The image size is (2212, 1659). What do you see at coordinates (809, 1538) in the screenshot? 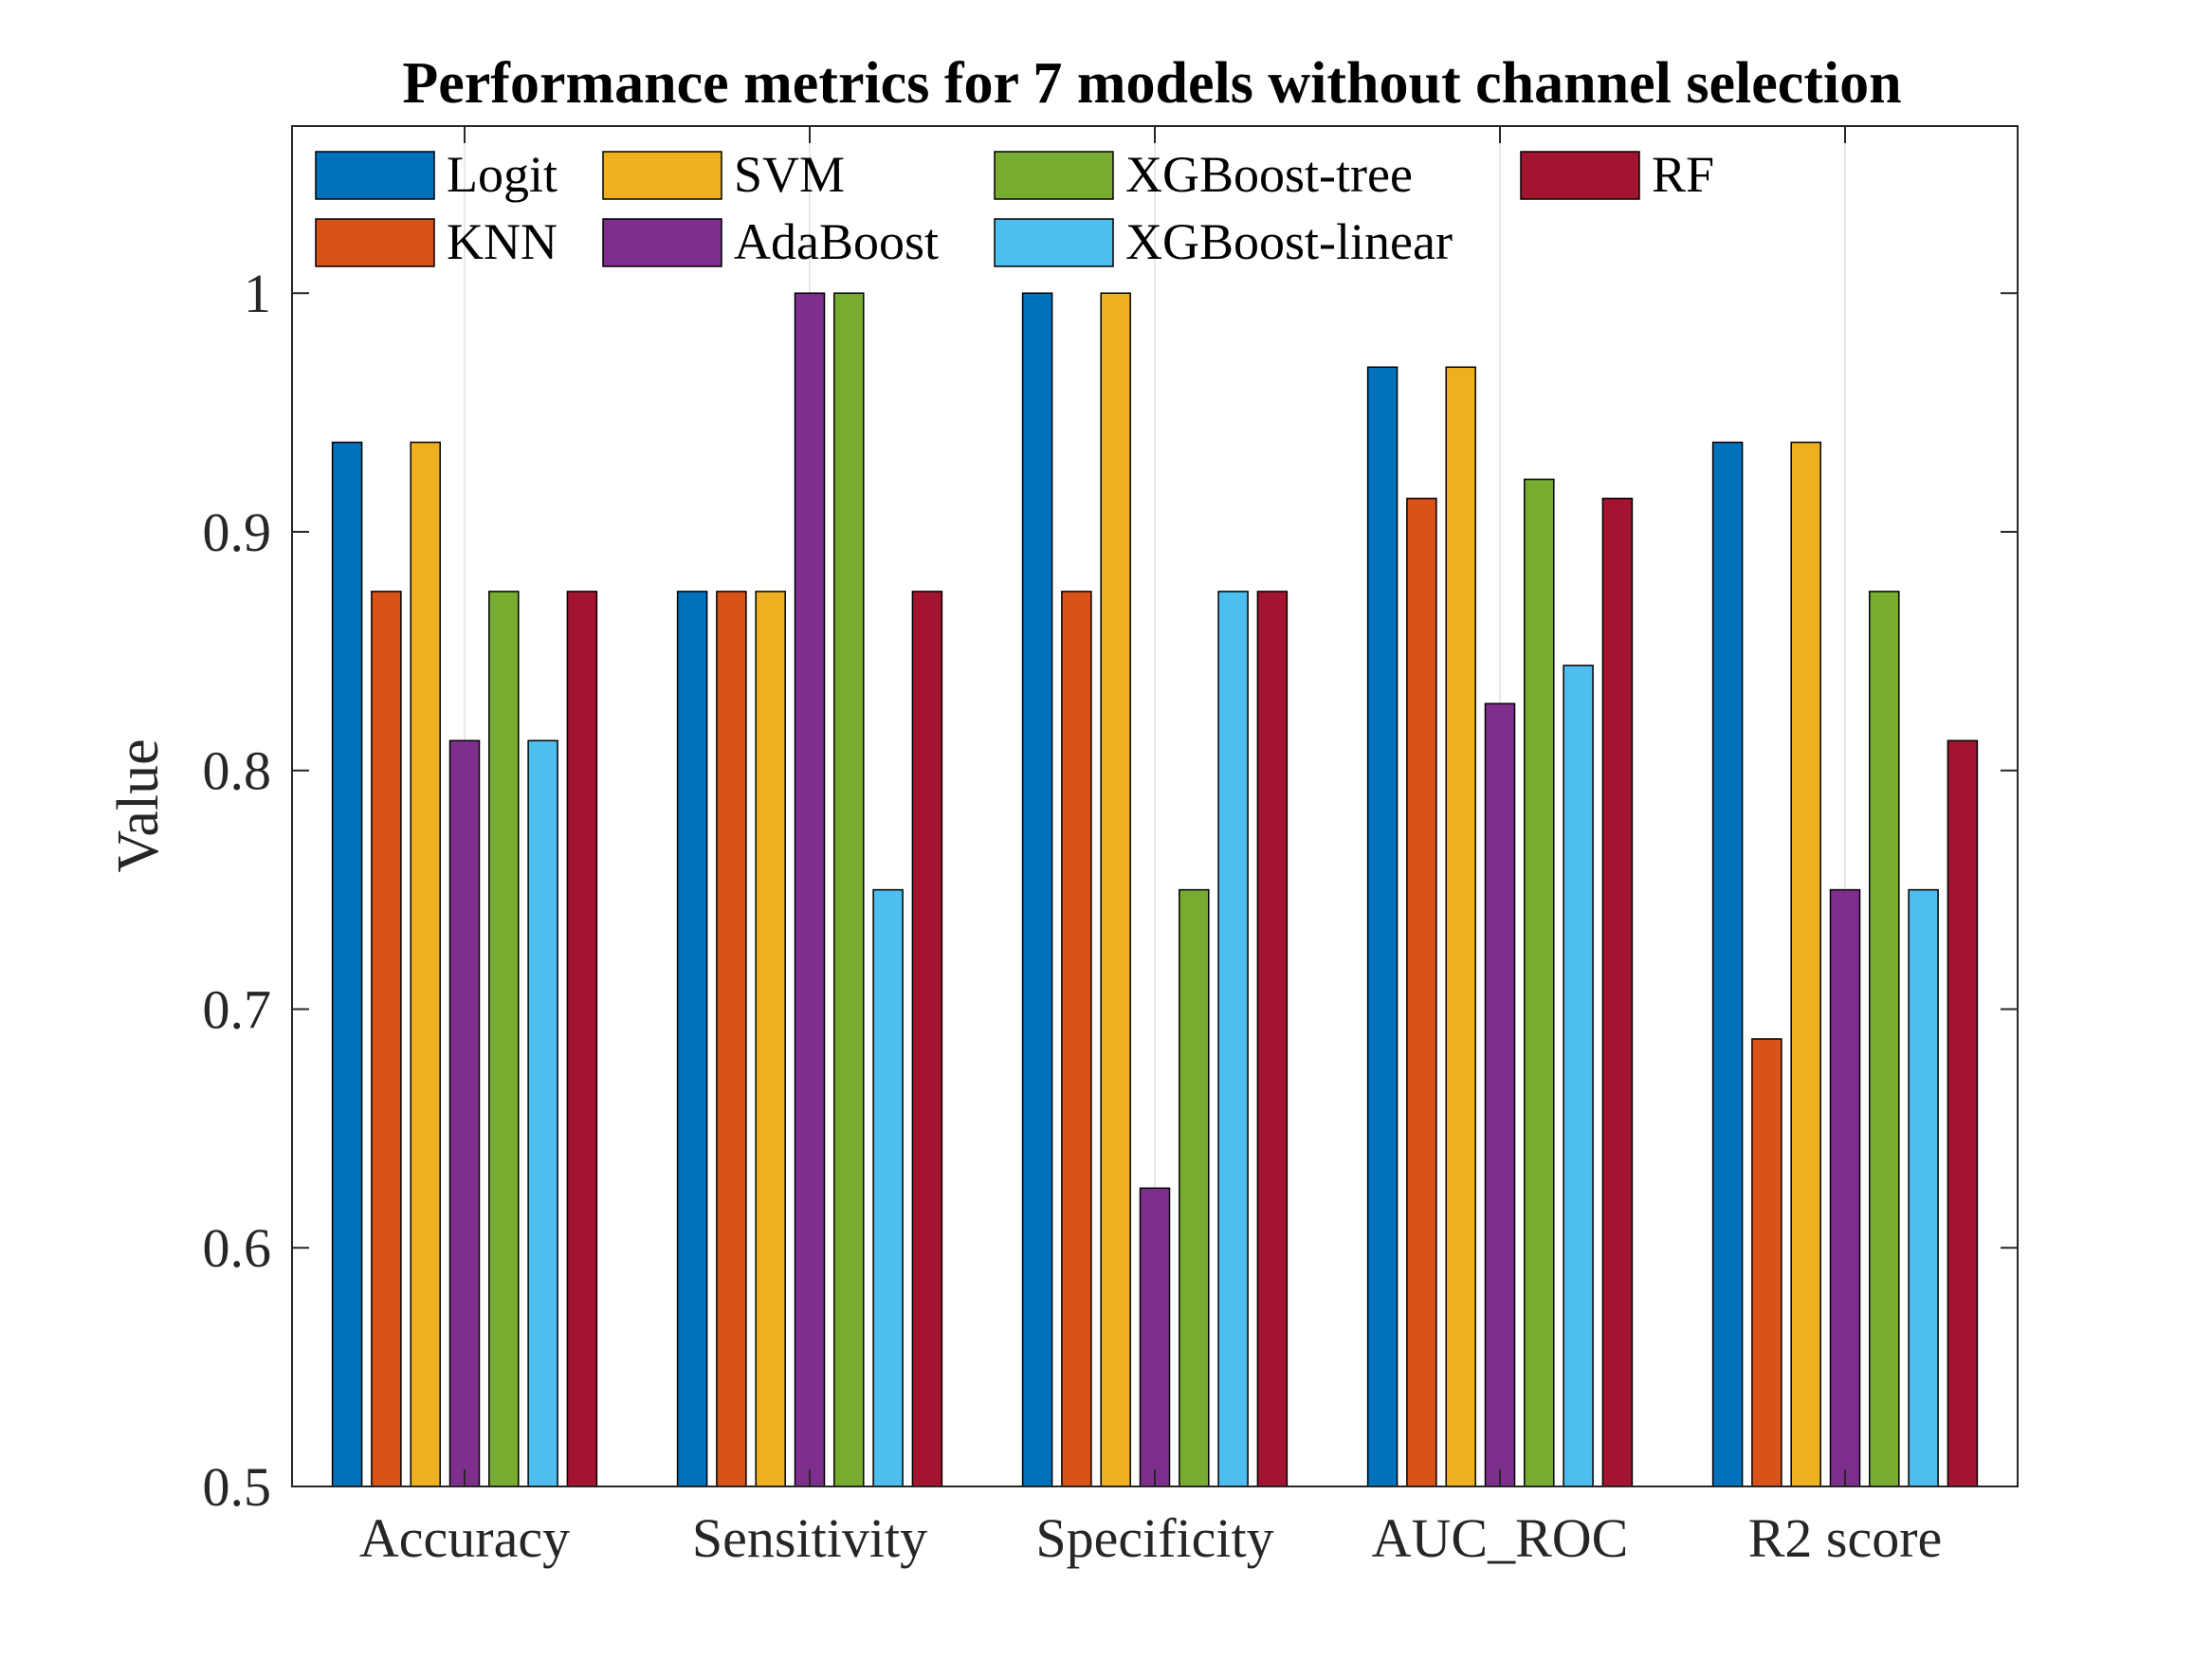
I see `x-tick-label: Sensitivity` at bounding box center [809, 1538].